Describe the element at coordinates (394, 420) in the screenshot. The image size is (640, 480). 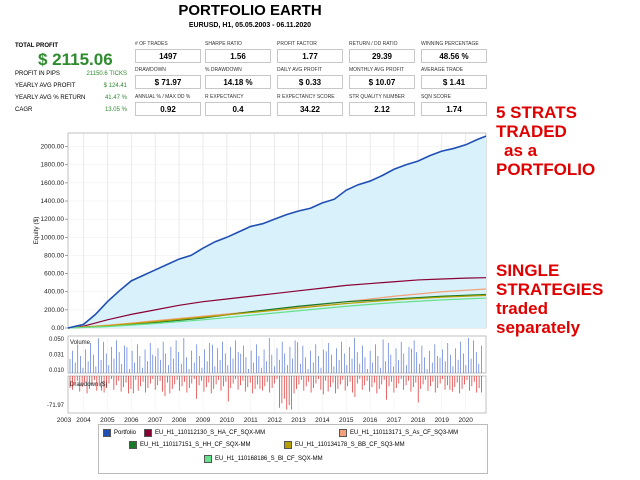
I see `x-tick-label: 2017` at that location.